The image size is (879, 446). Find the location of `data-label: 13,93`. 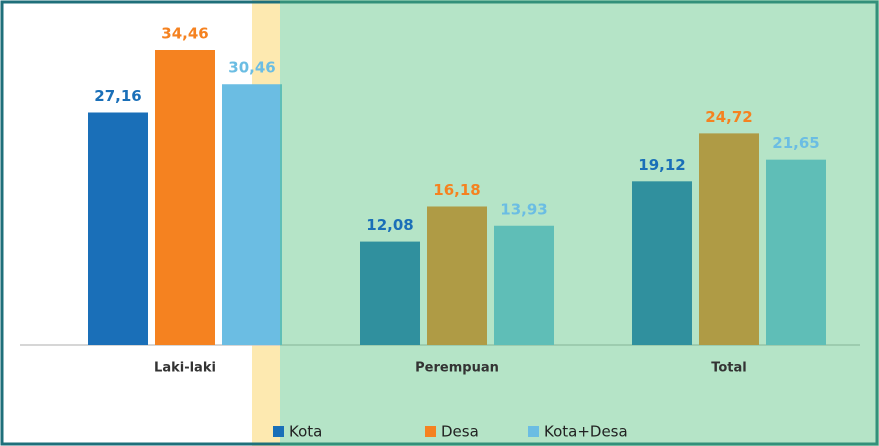

data-label: 13,93 is located at coordinates (523, 209).